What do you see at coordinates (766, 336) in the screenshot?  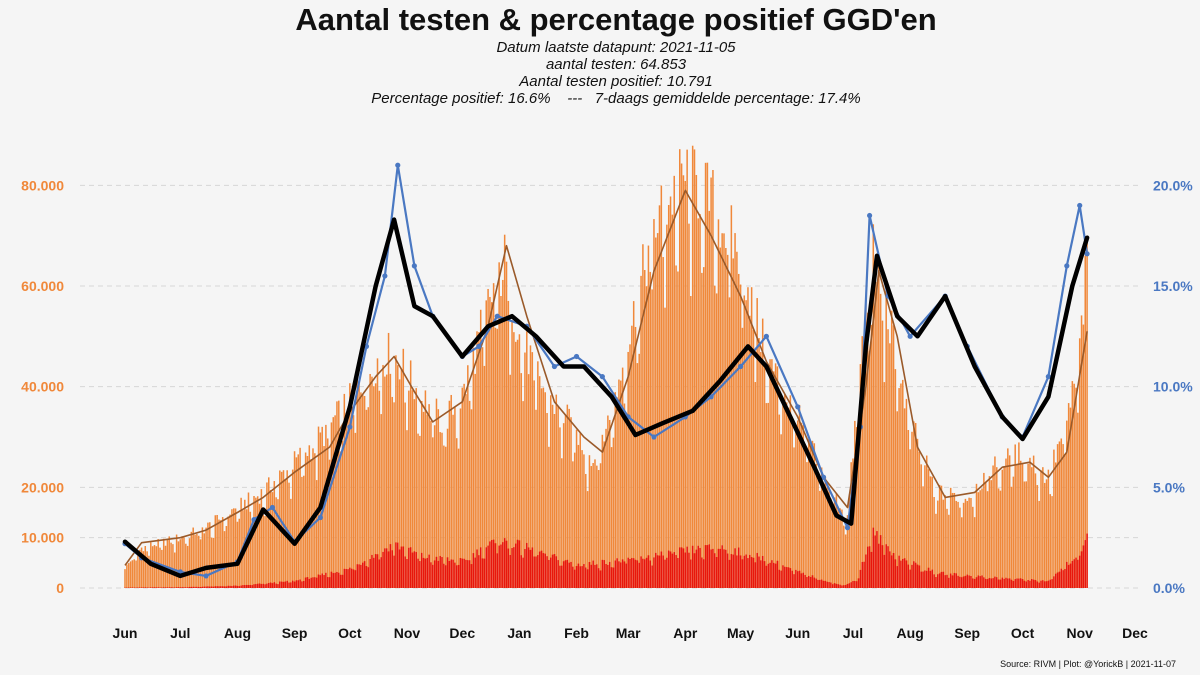 I see `percentage-point` at bounding box center [766, 336].